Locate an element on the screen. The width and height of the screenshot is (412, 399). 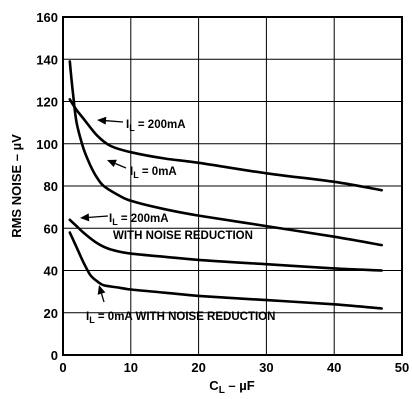
y-tick-label: 60 is located at coordinates (51, 228).